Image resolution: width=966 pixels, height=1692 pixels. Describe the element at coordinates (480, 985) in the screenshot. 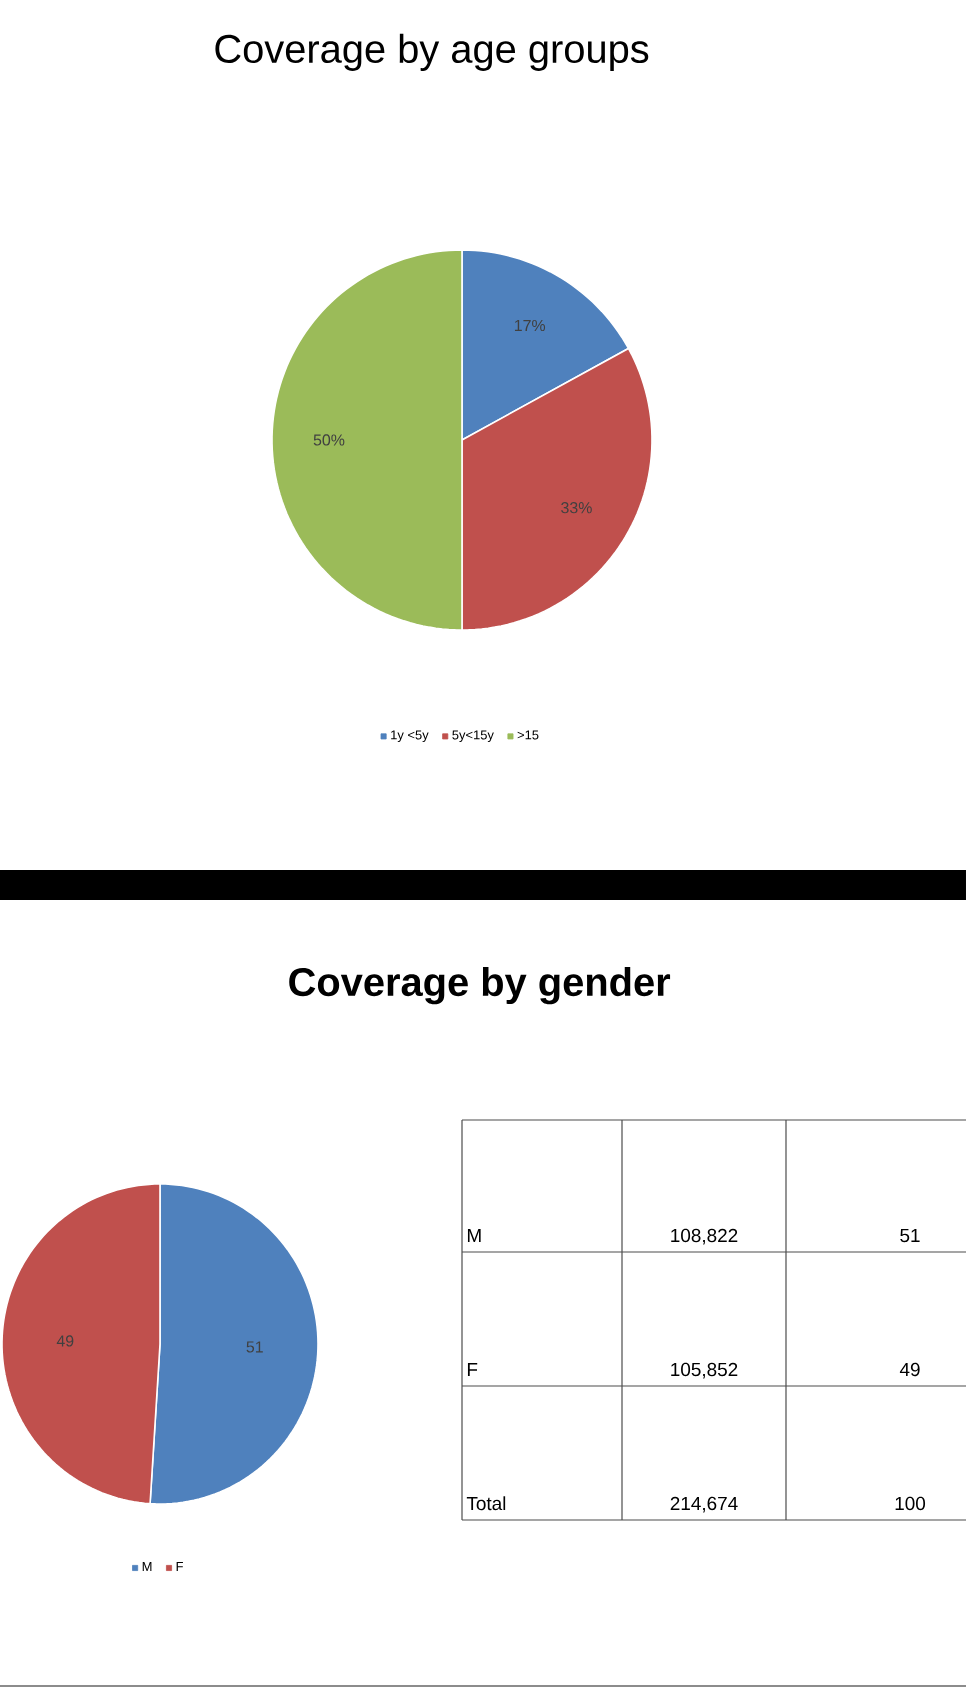

I see `text: Coverage by gender` at that location.